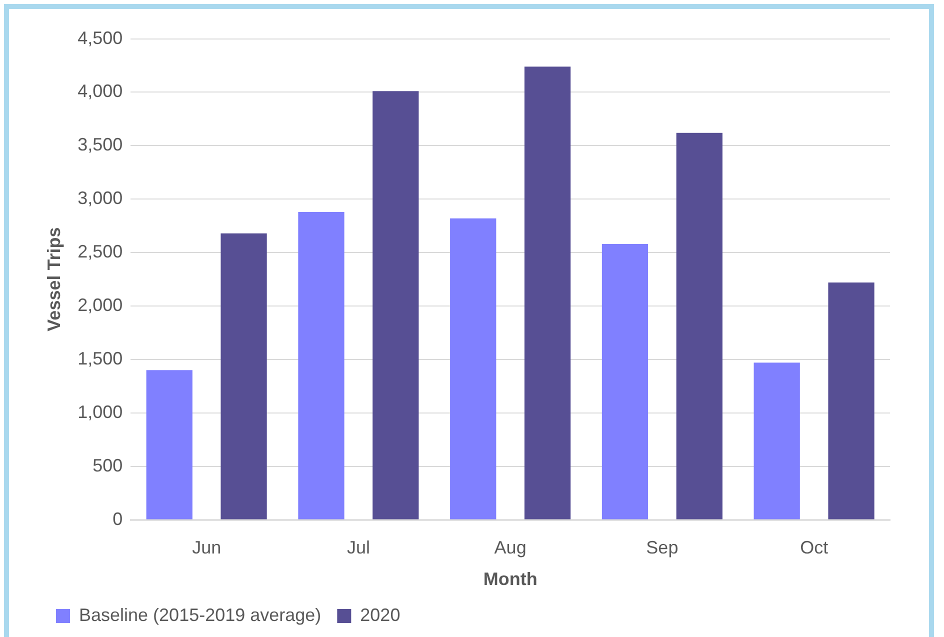  What do you see at coordinates (510, 579) in the screenshot?
I see `x-axis-title: Month` at bounding box center [510, 579].